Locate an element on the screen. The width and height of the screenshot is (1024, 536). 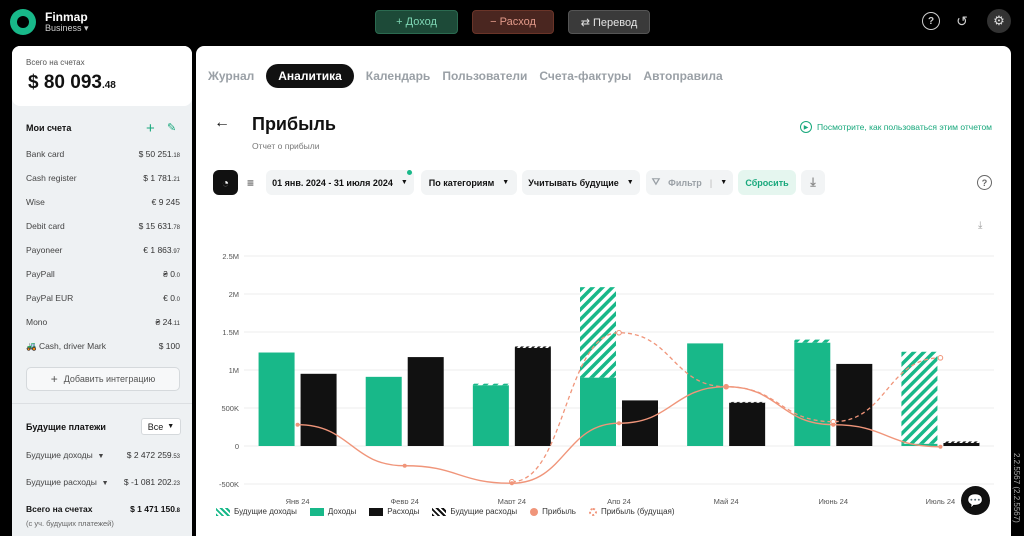
back-arrow-icon: ← is located at coordinates (222, 122).